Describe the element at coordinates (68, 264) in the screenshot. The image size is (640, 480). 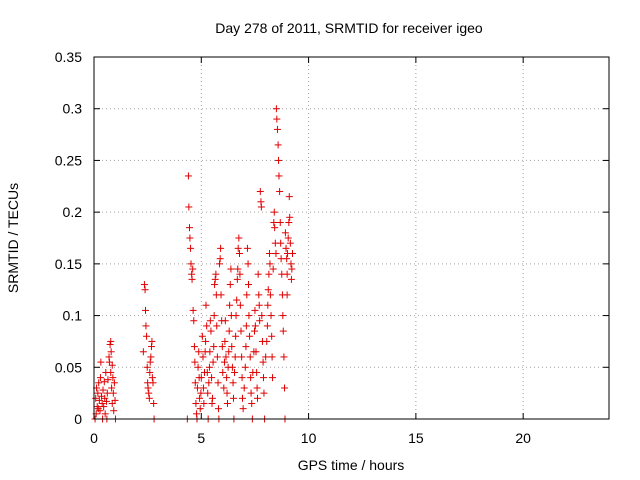
I see `y-tick-label: 0.15` at that location.